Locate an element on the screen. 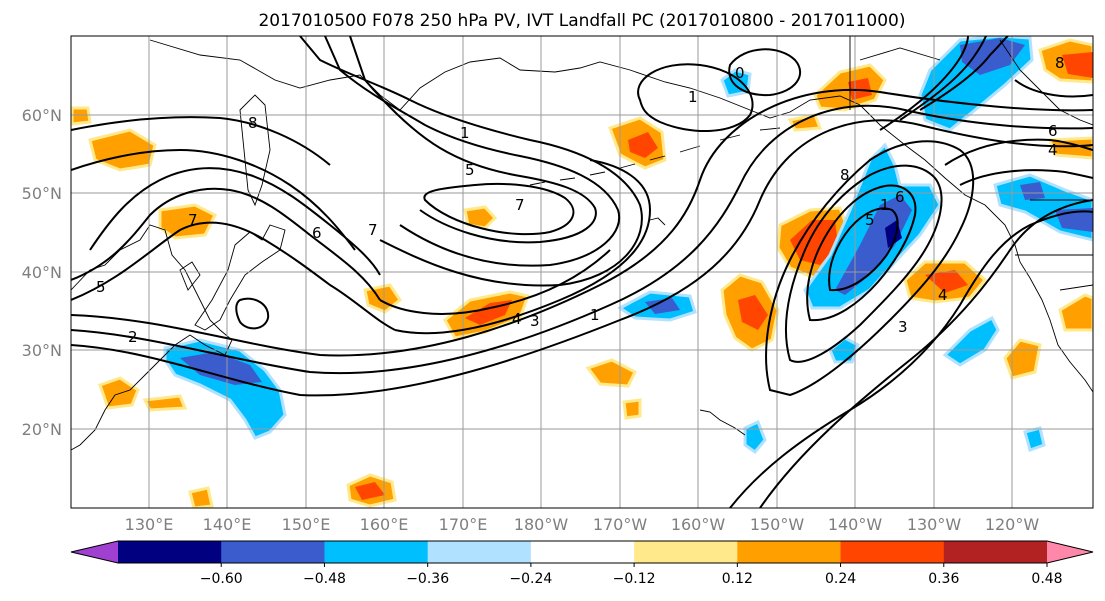  colorbar-extend-high is located at coordinates (1070, 552).